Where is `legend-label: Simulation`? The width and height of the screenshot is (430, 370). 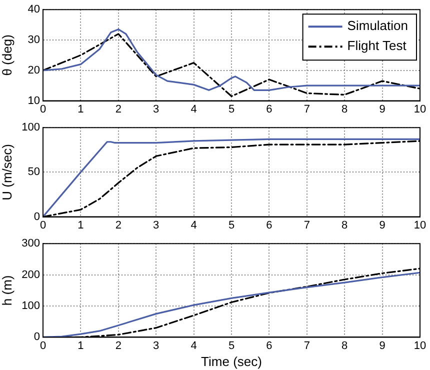
legend-label: Simulation is located at coordinates (377, 26).